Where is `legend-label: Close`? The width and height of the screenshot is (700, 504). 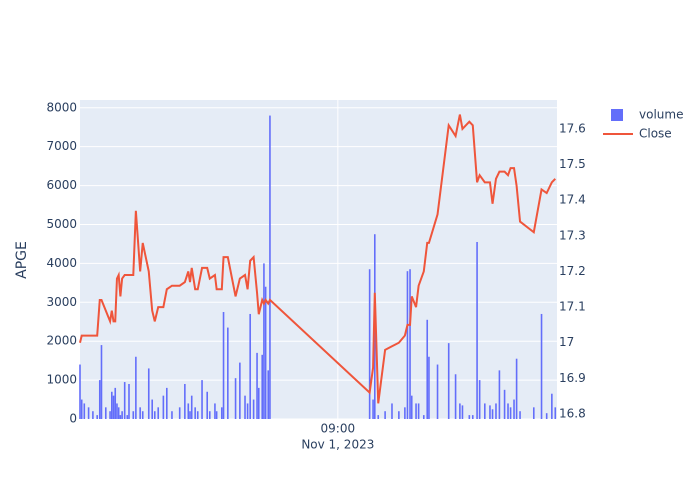 legend-label: Close is located at coordinates (655, 134).